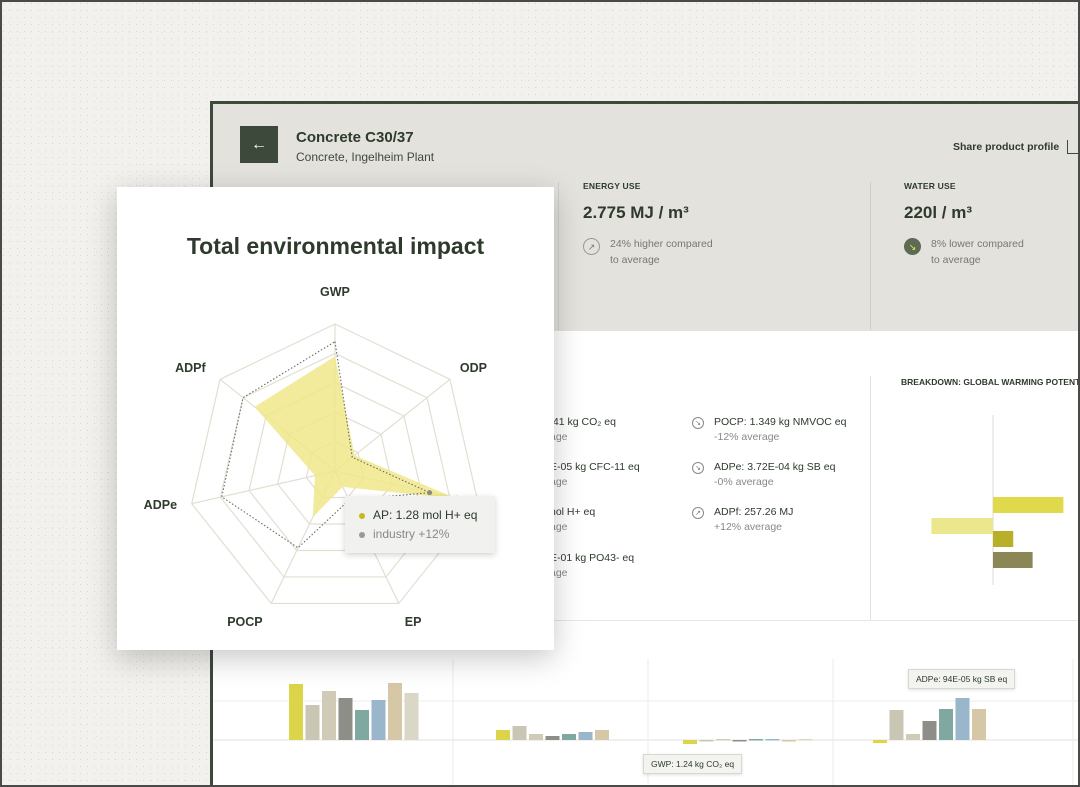 Image resolution: width=1080 pixels, height=787 pixels. Describe the element at coordinates (335, 246) in the screenshot. I see `radar-title: Total environmental impact` at that location.